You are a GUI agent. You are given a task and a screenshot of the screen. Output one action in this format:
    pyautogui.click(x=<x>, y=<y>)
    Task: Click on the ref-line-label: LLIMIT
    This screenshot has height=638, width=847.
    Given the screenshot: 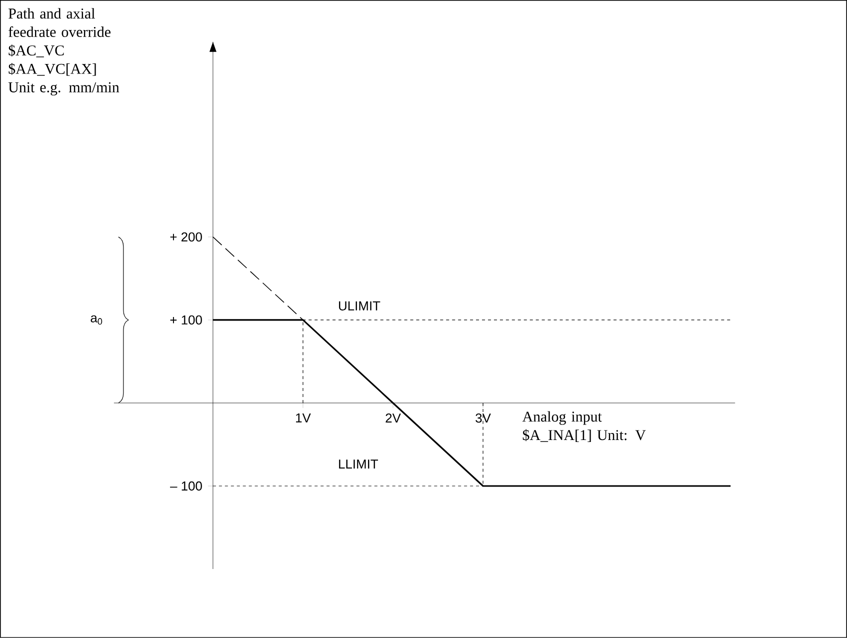 What is the action you would take?
    pyautogui.click(x=358, y=464)
    